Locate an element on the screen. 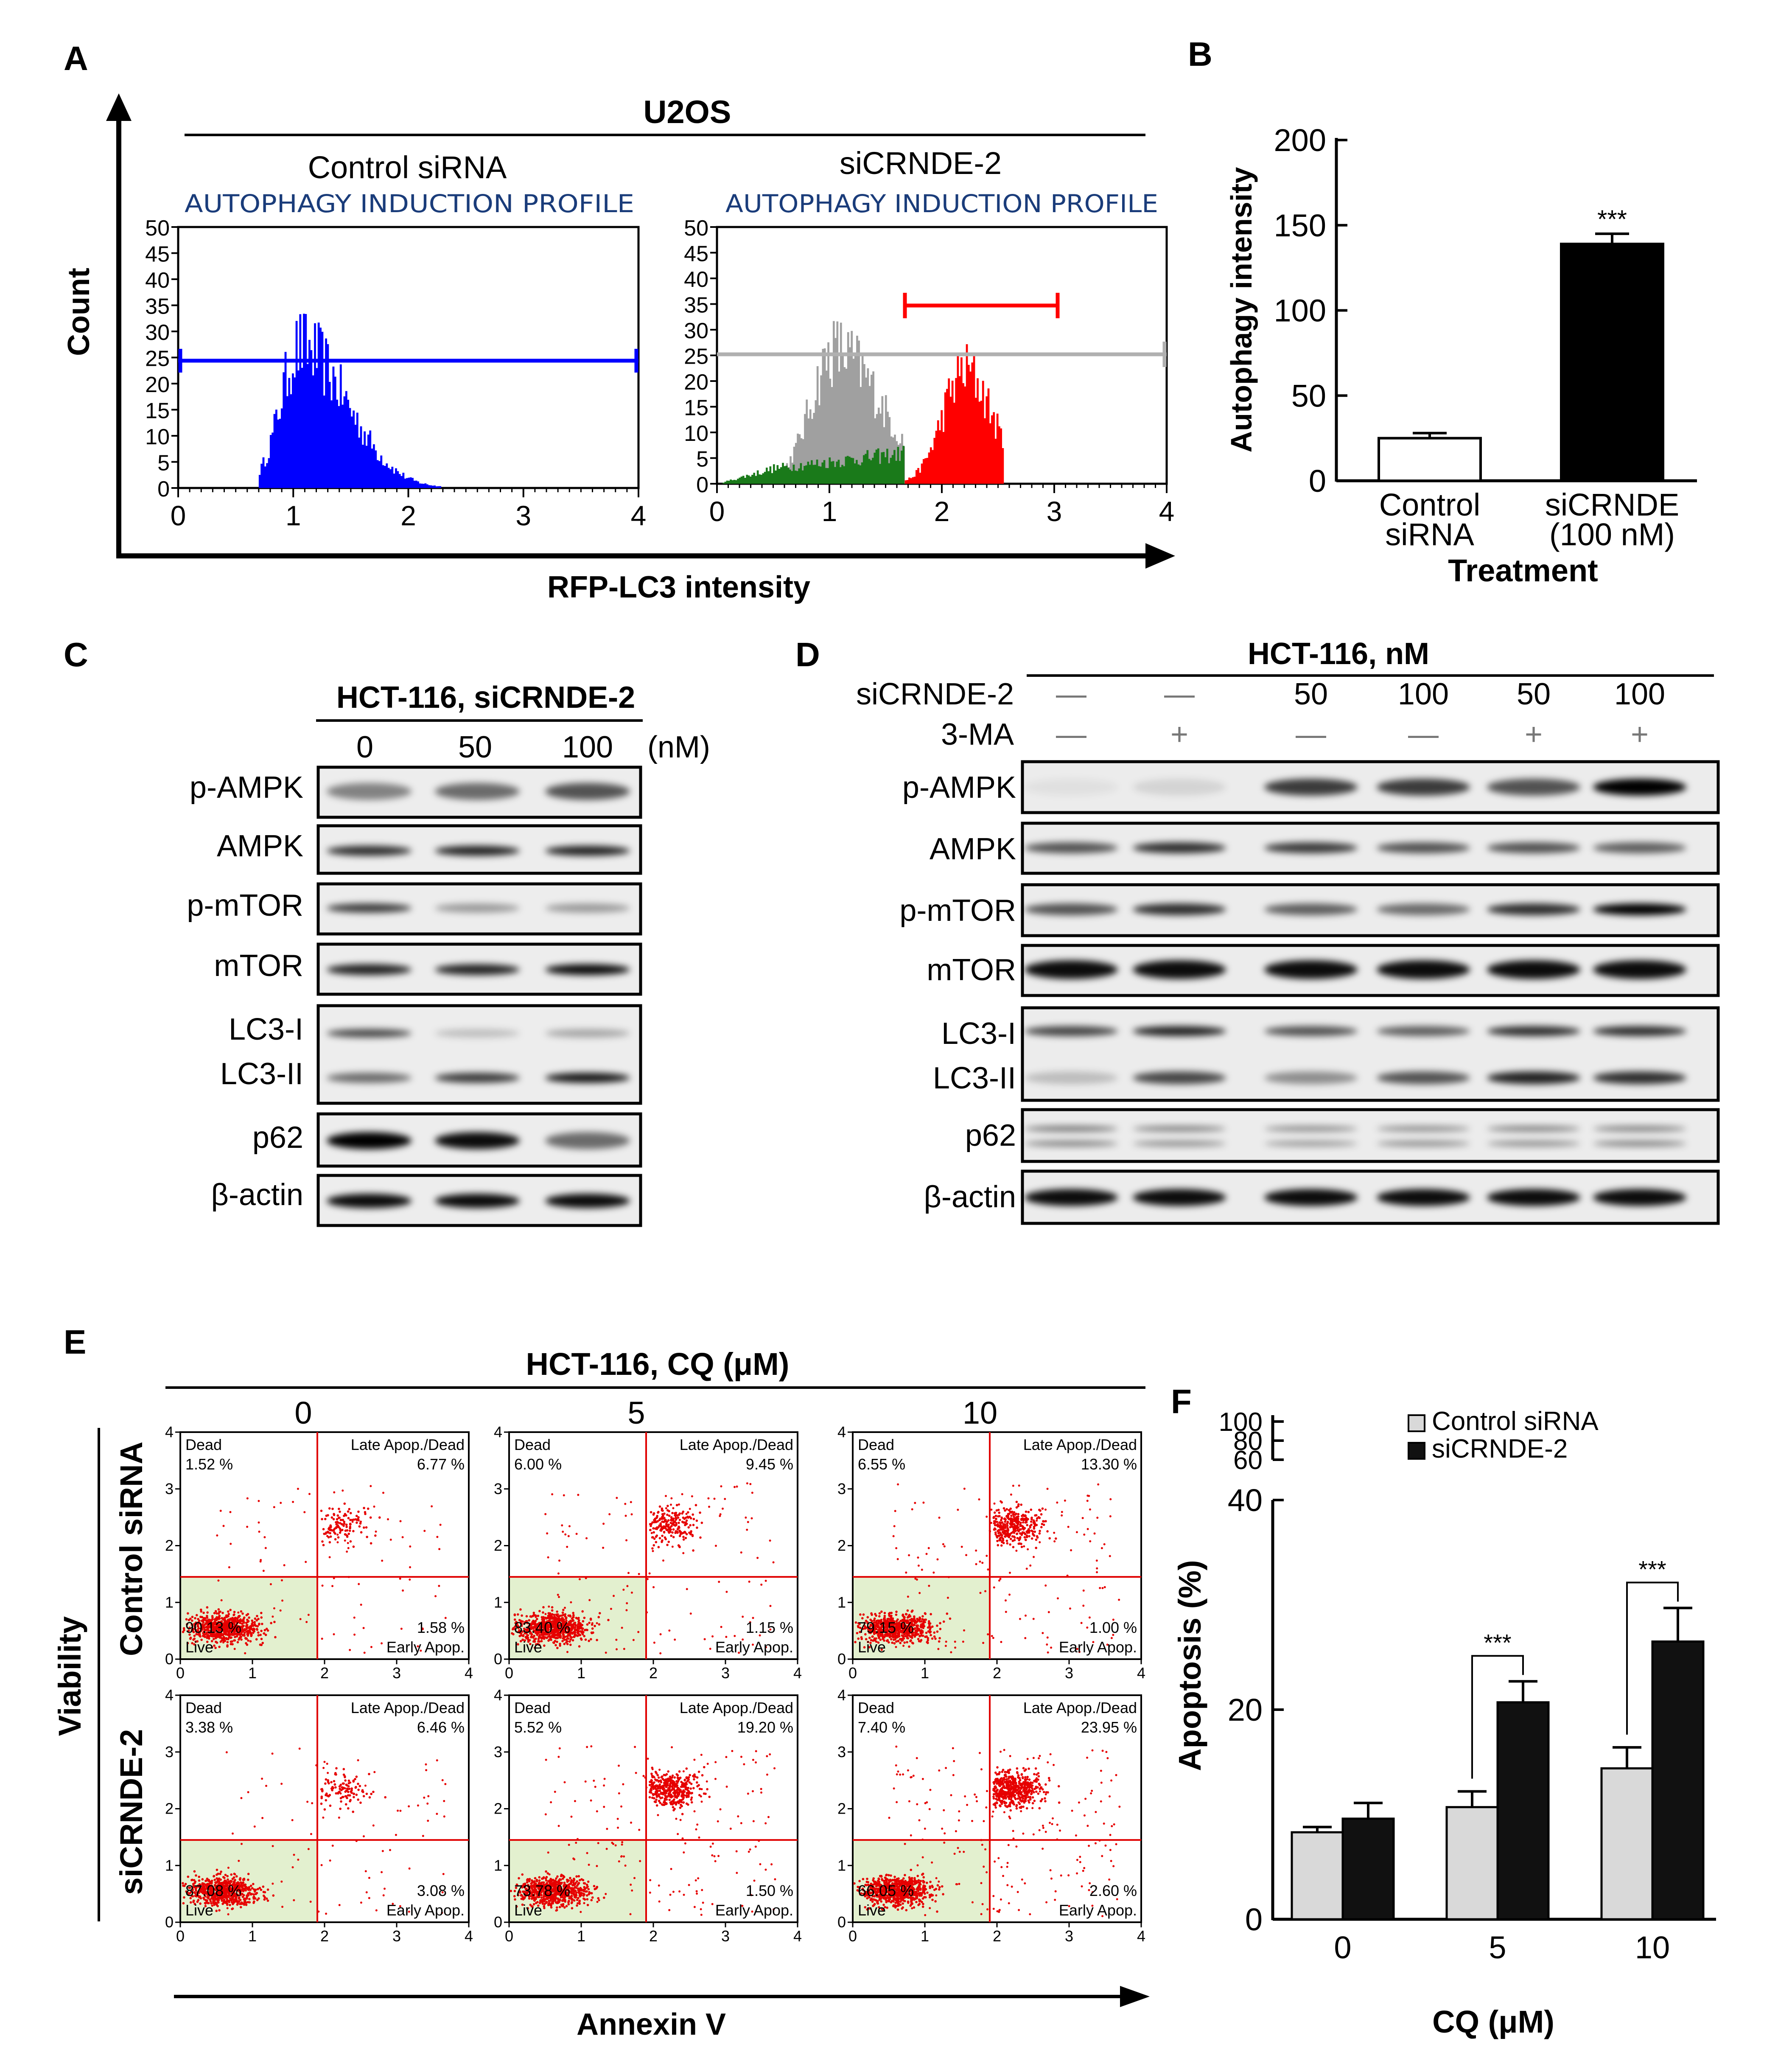 This screenshot has width=1792, height=2047. scatter-y-tick-label: 3 is located at coordinates (842, 1488).